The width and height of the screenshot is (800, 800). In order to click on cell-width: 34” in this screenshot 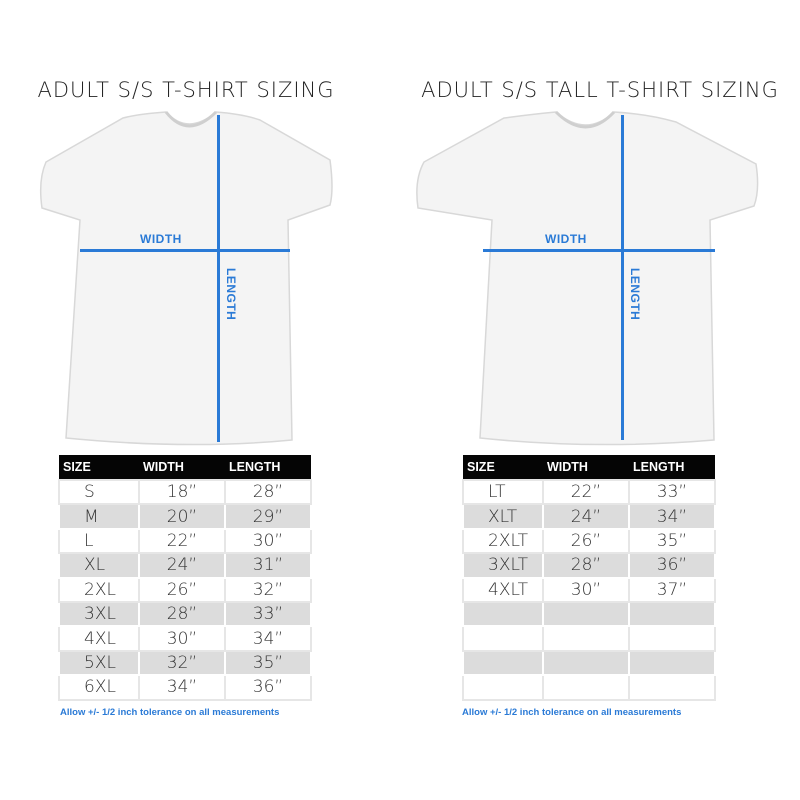, I will do `click(182, 687)`.